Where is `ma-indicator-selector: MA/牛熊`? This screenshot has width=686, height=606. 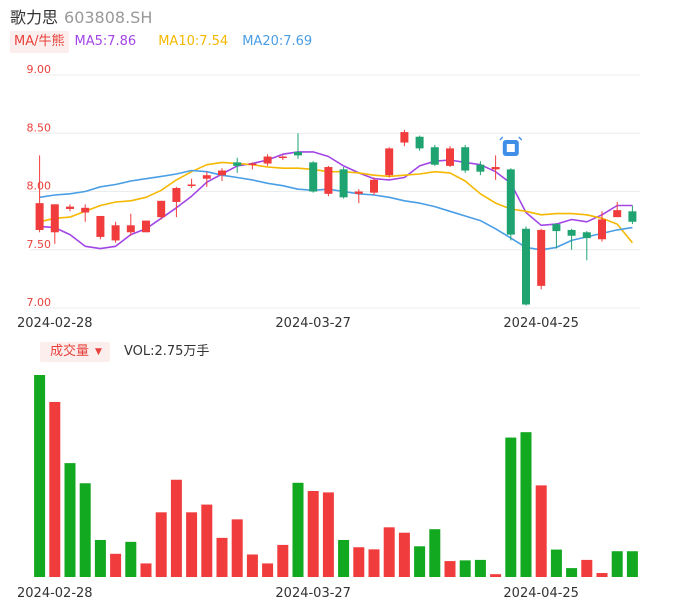 ma-indicator-selector: MA/牛熊 is located at coordinates (39, 42).